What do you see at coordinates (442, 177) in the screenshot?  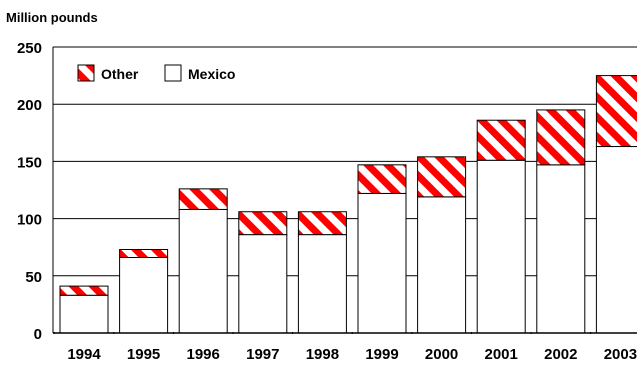 I see `bar-other-2000` at bounding box center [442, 177].